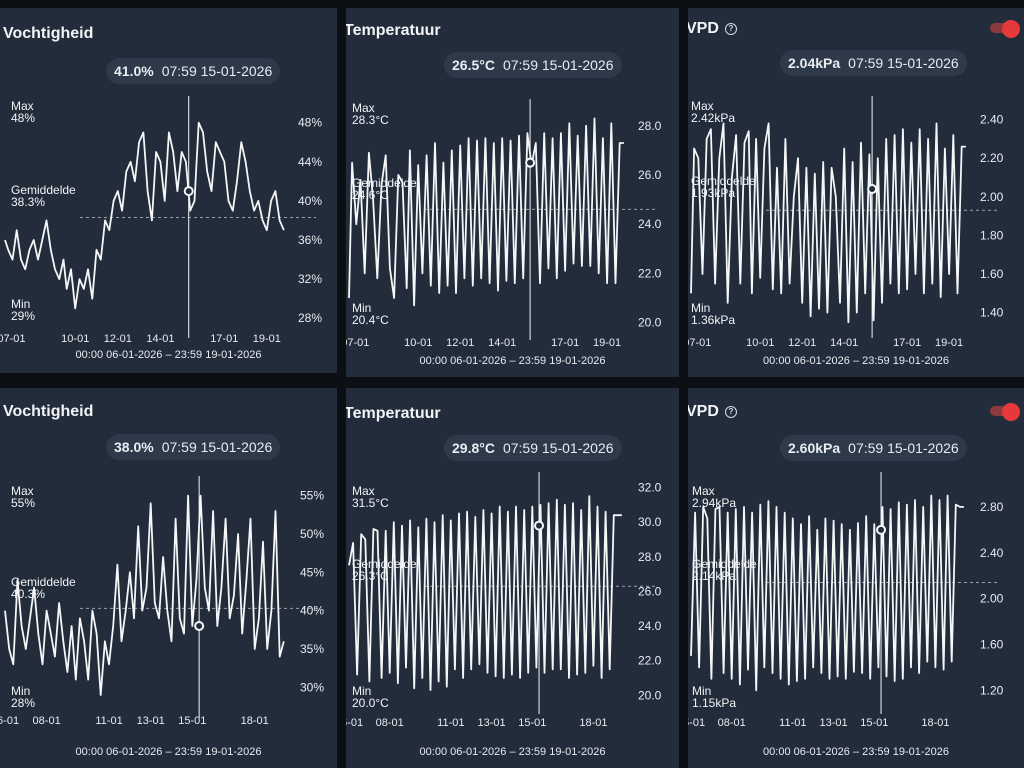  I want to click on readout-pill: 2.60kPa 07:59 15-01-2026, so click(873, 448).